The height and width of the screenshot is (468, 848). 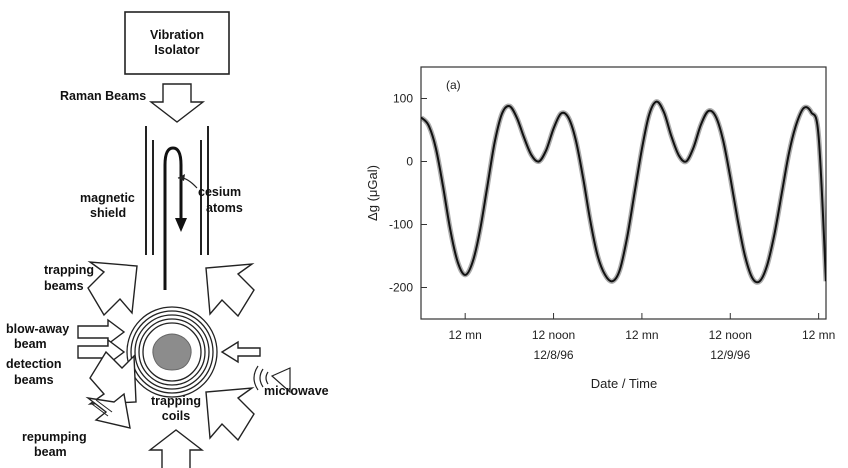 What do you see at coordinates (176, 448) in the screenshot?
I see `raman-beam-arrow-bottom` at bounding box center [176, 448].